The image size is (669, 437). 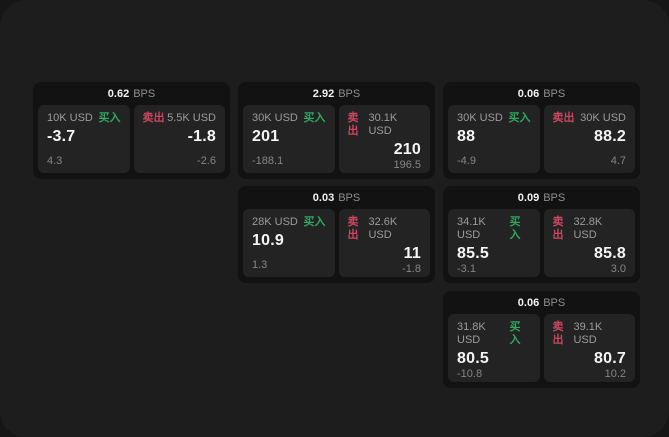 What do you see at coordinates (383, 124) in the screenshot?
I see `sell-notional: 30.1K USD` at bounding box center [383, 124].